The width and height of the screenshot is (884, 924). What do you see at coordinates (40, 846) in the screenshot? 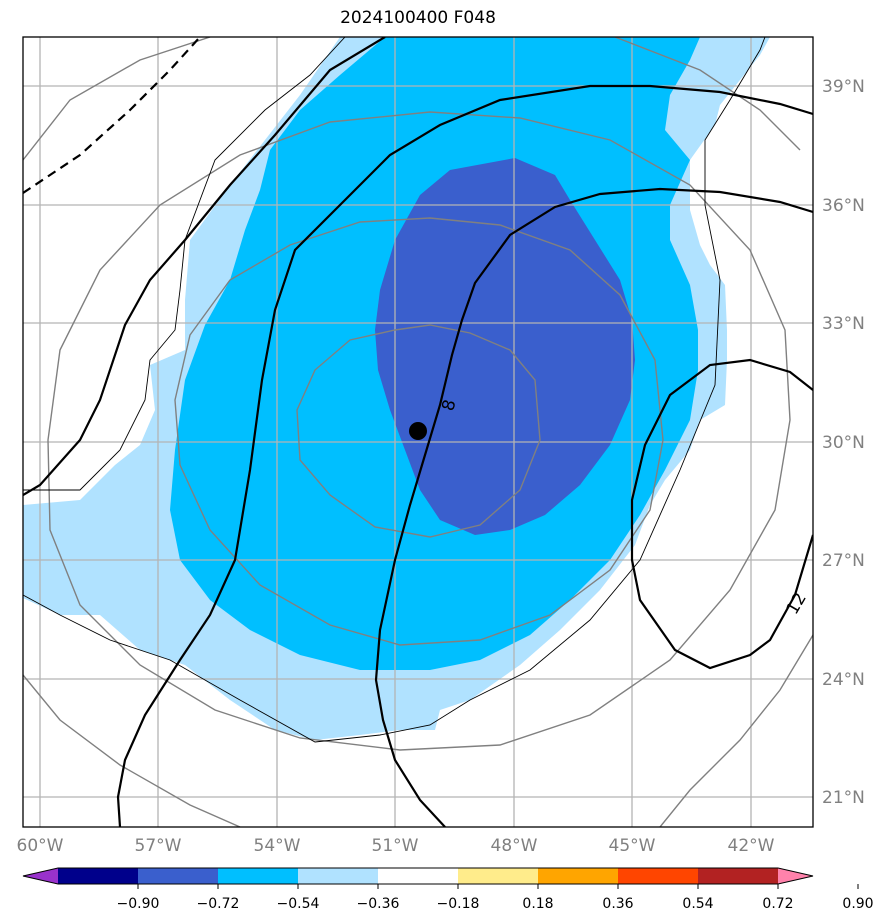
I see `lon-label-60w: 60°W` at bounding box center [40, 846].